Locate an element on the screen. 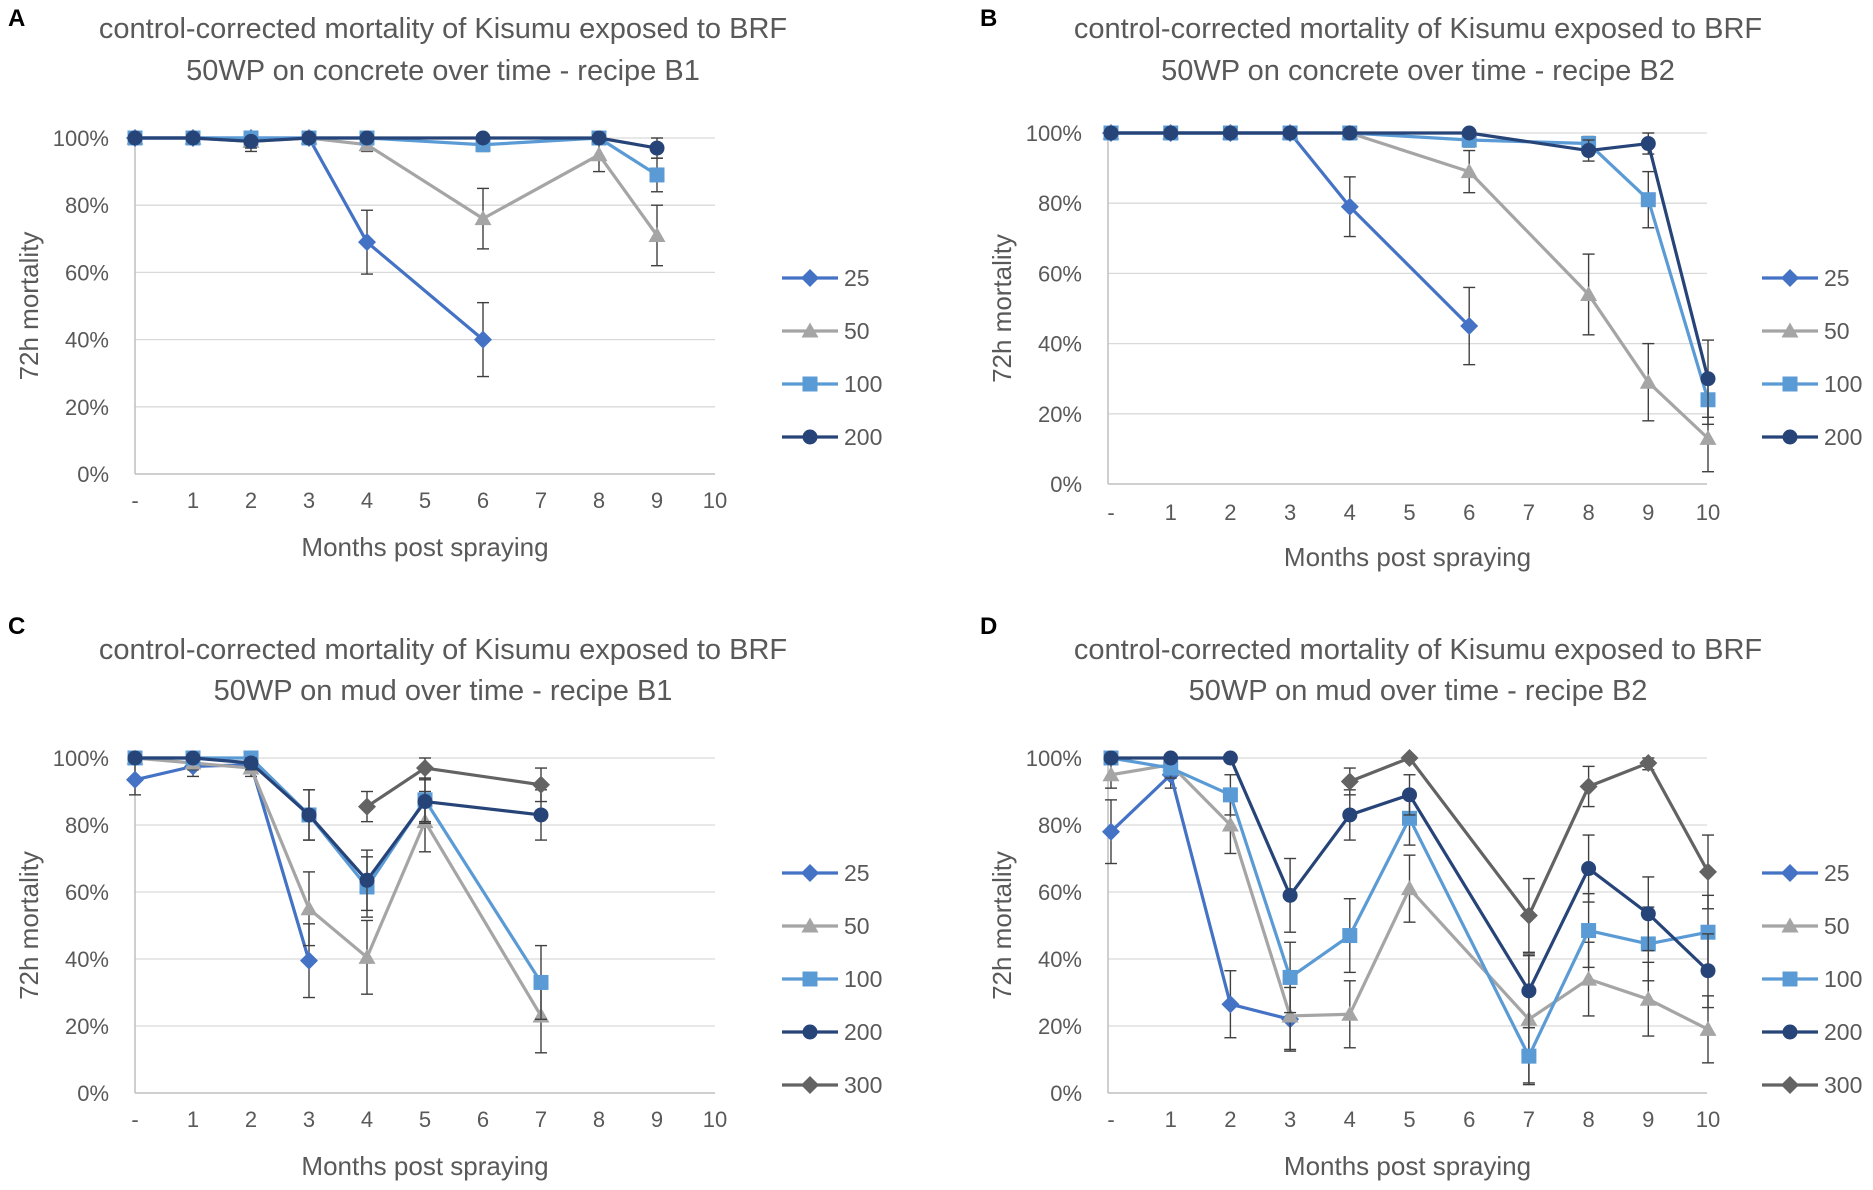 This screenshot has height=1190, width=1873. panel-d-y-tick-label: 80% is located at coordinates (1060, 825).